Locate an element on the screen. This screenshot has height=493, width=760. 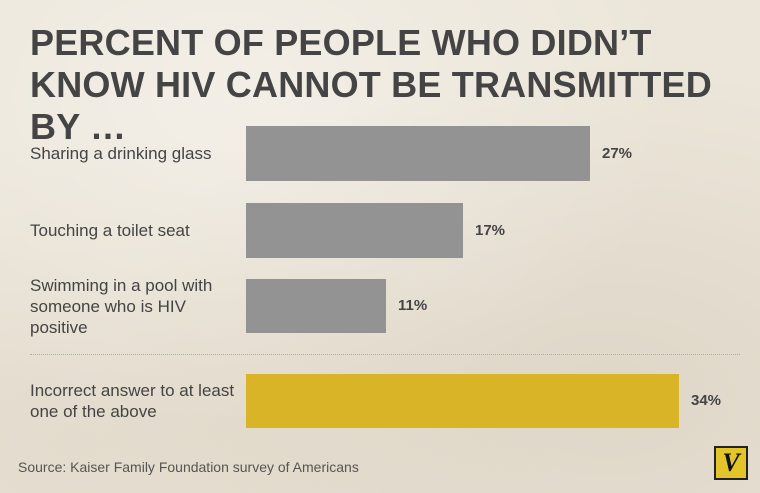
value-label: 17% is located at coordinates (490, 230).